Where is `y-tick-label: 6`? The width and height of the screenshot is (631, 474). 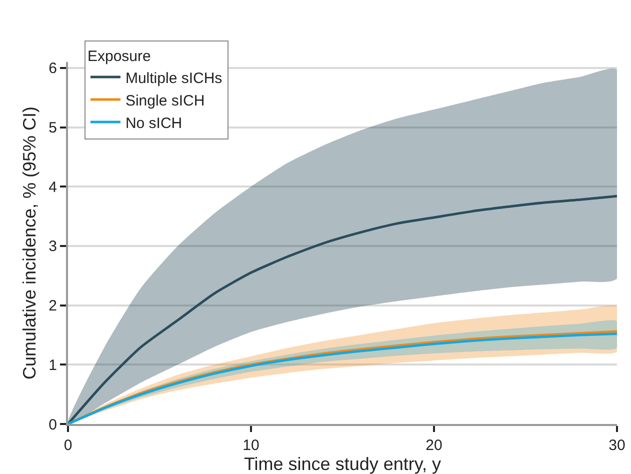 y-tick-label: 6 is located at coordinates (52, 69).